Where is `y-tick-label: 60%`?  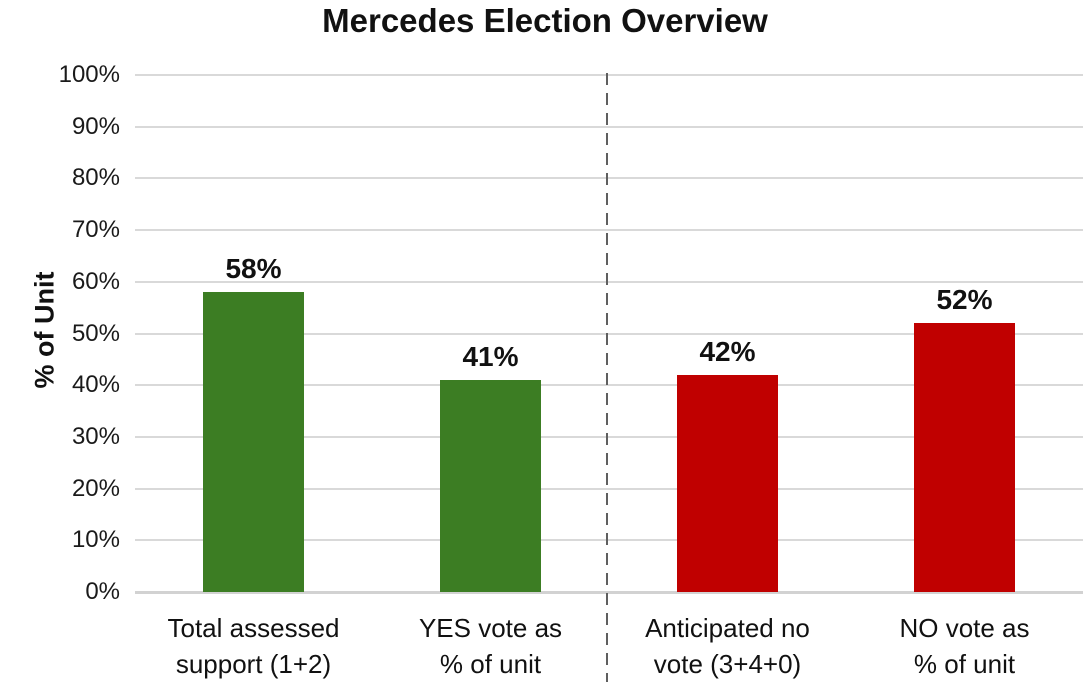 y-tick-label: 60% is located at coordinates (95, 281).